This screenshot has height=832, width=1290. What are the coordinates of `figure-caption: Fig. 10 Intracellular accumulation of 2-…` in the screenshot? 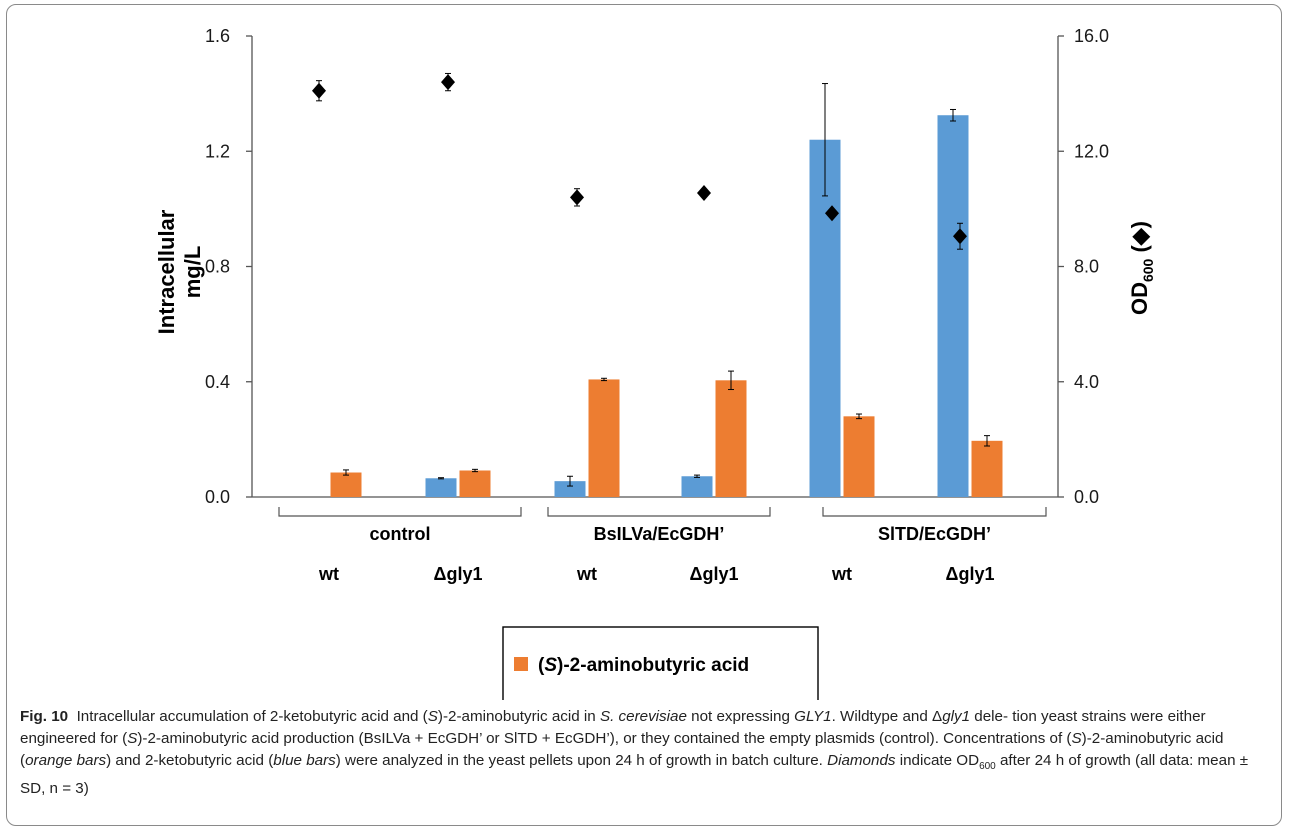 It's located at (645, 753).